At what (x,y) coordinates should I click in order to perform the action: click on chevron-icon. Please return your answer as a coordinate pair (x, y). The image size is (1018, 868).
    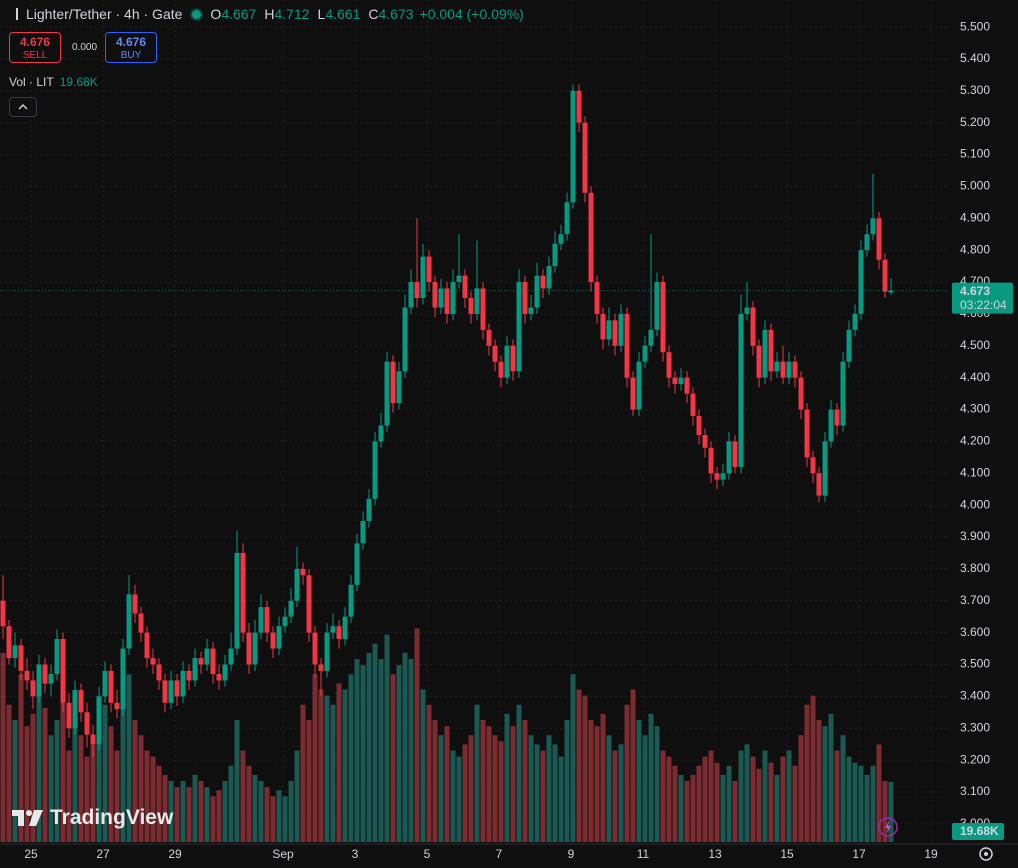
    Looking at the image, I should click on (23, 107).